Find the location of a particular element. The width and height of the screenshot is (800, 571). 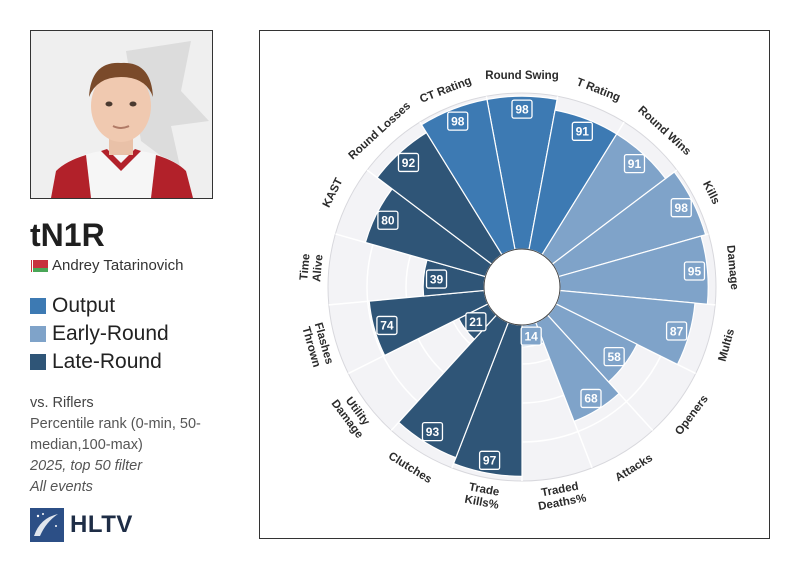

player-nickname: tN1R is located at coordinates (67, 235).